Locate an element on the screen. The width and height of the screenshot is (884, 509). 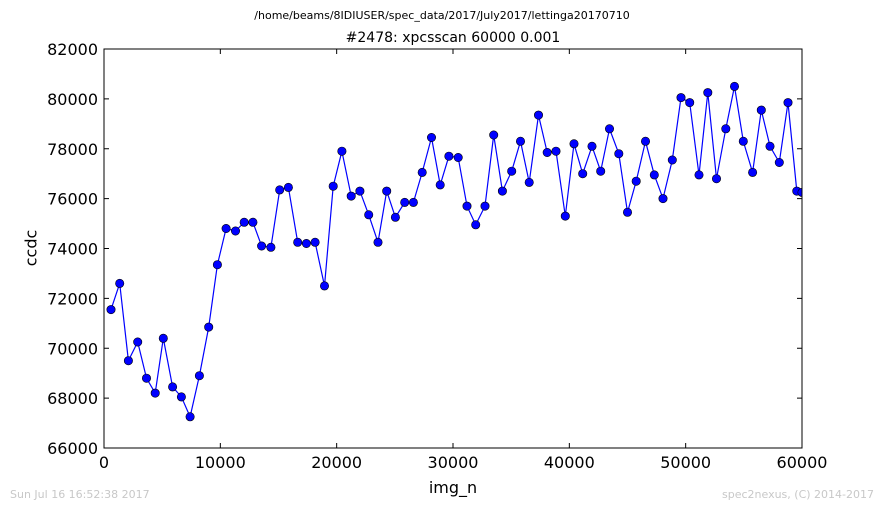
x-tick-label: 50000 is located at coordinates (685, 462).